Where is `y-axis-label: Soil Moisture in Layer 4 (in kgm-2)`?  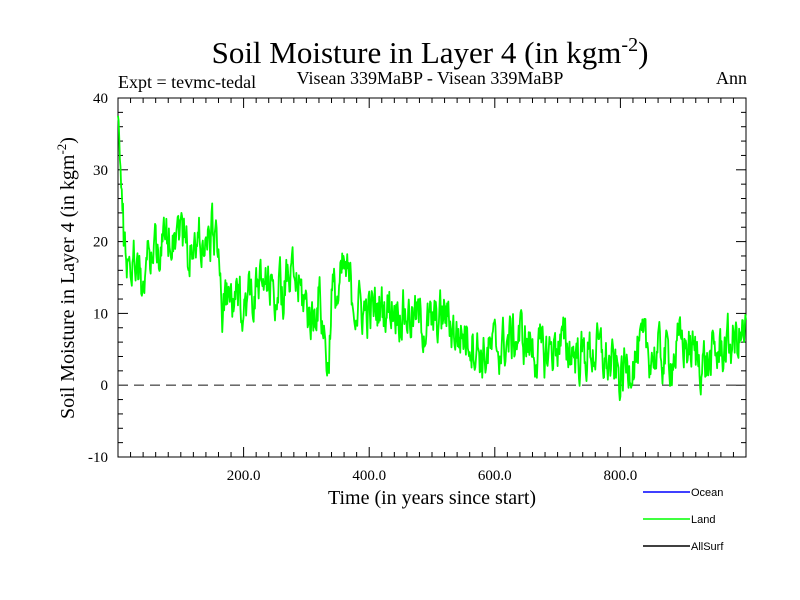
y-axis-label: Soil Moisture in Layer 4 (in kgm-2) is located at coordinates (66, 278).